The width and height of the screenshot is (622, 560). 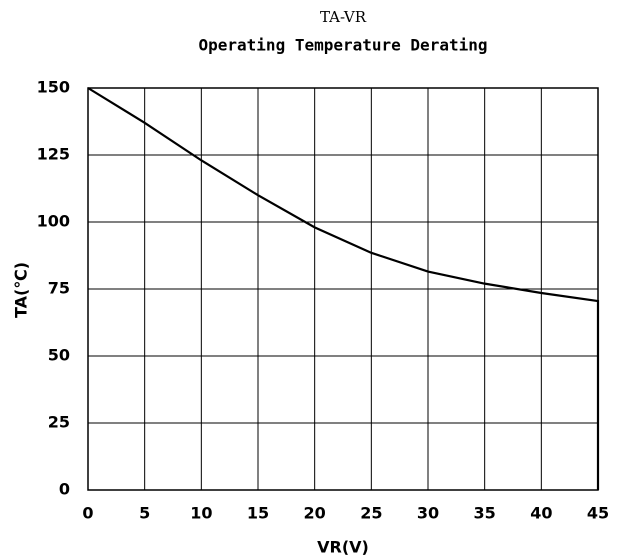 What do you see at coordinates (87, 513) in the screenshot?
I see `x-tick-label: 0` at bounding box center [87, 513].